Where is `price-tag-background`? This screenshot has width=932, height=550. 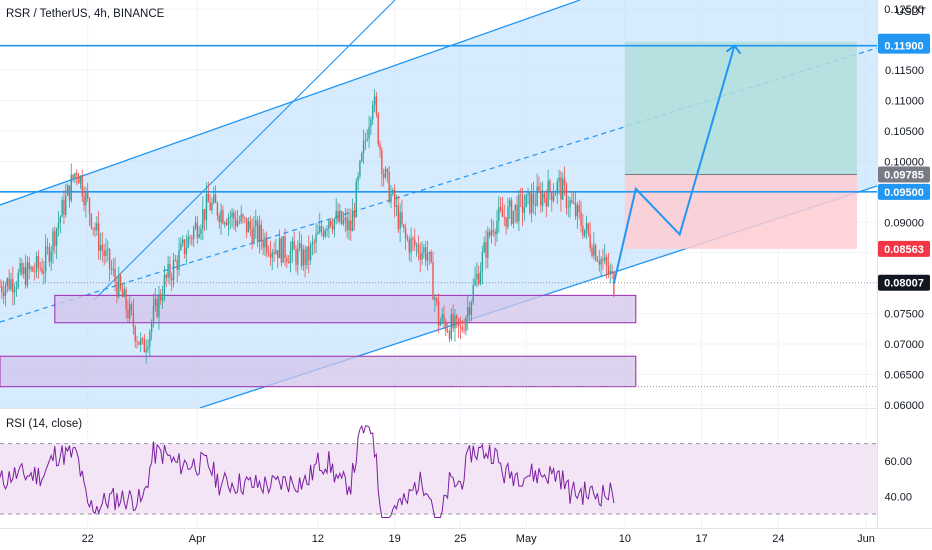
price-tag-background is located at coordinates (904, 45).